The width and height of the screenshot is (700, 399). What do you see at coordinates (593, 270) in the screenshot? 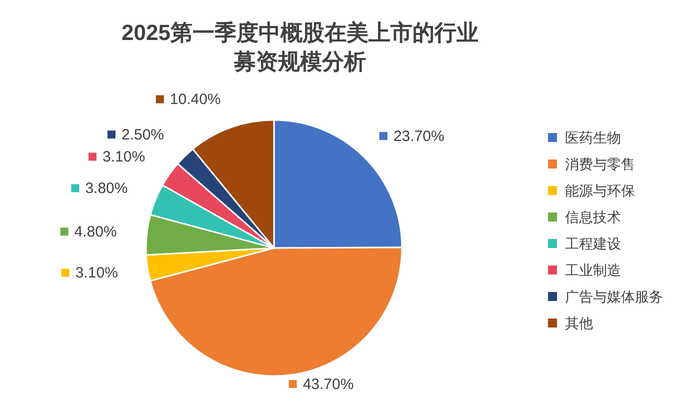
I see `legend-label: 工业制造` at bounding box center [593, 270].